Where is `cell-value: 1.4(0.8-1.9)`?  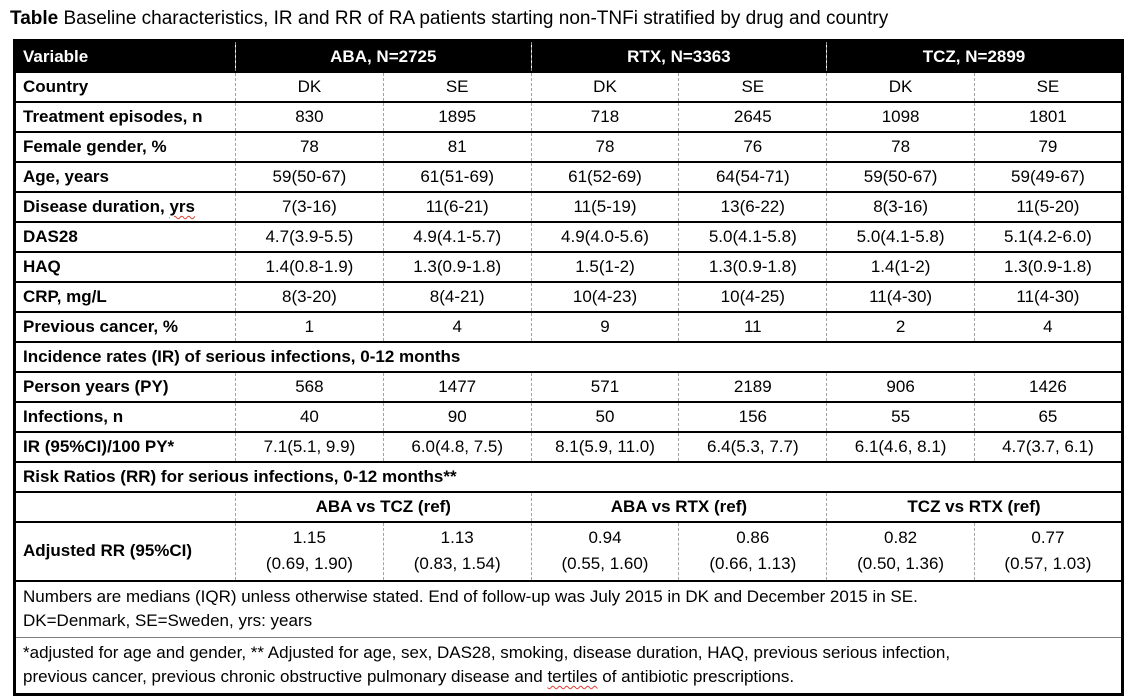
cell-value: 1.4(0.8-1.9) is located at coordinates (309, 266).